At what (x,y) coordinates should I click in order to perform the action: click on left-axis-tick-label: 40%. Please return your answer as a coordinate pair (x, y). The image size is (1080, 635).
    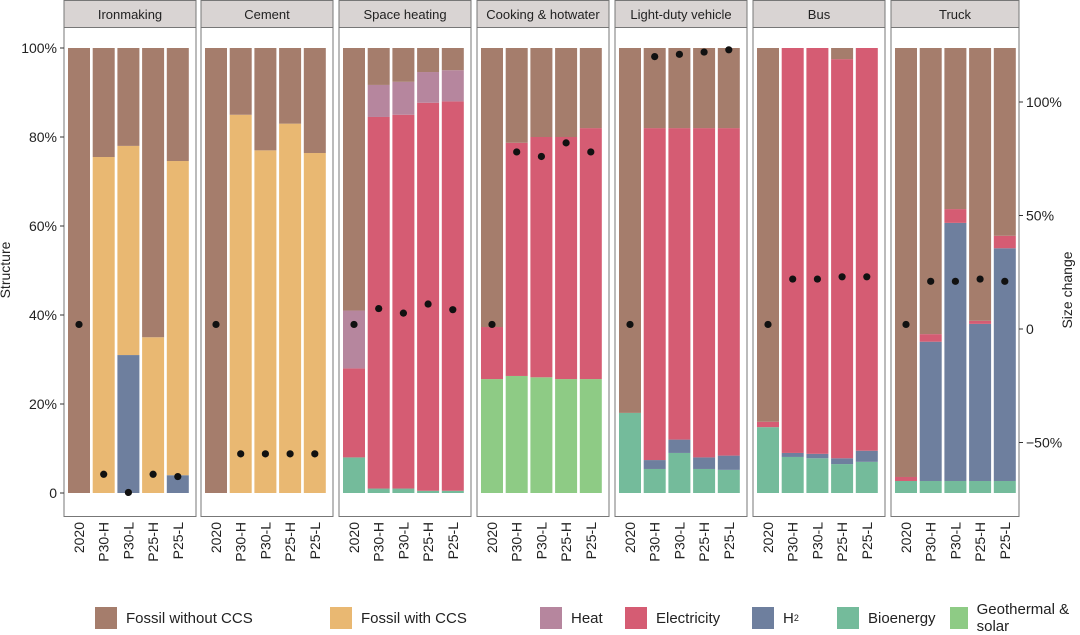
    Looking at the image, I should click on (43, 315).